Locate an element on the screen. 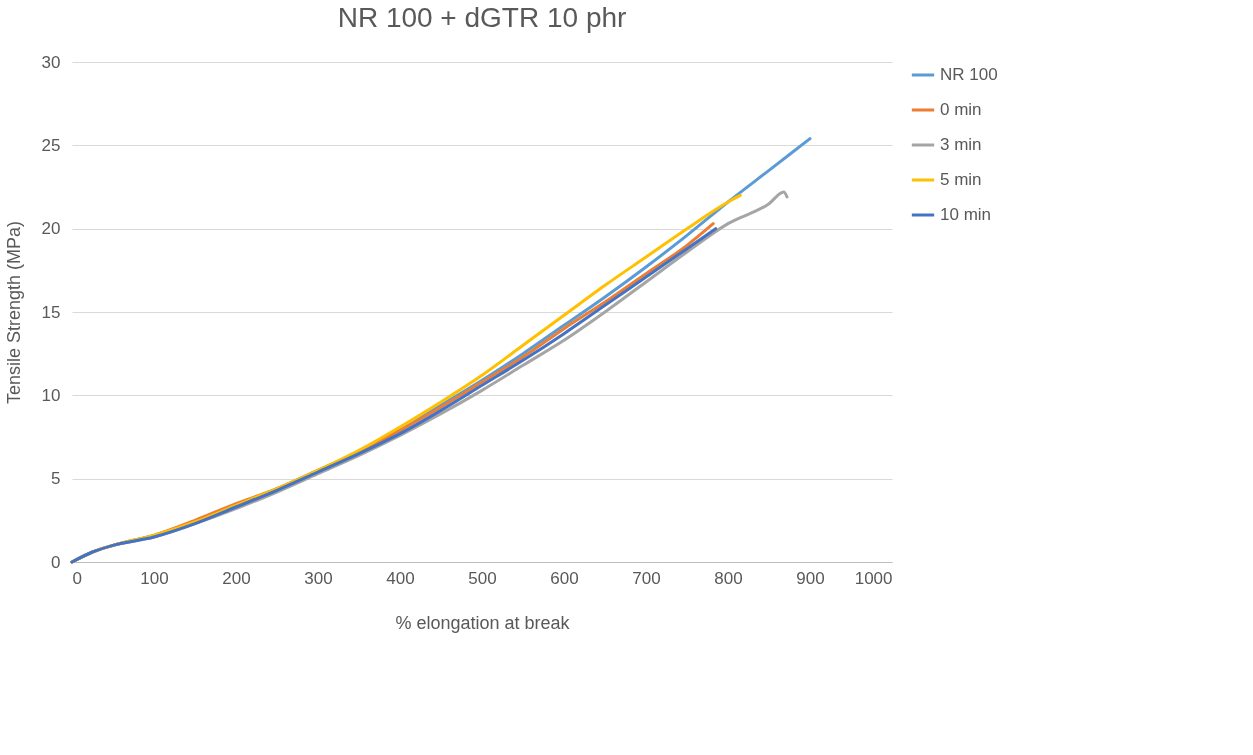 This screenshot has width=1253, height=755. chart-title: NR 100 + dGTR 10 phr is located at coordinates (482, 17).